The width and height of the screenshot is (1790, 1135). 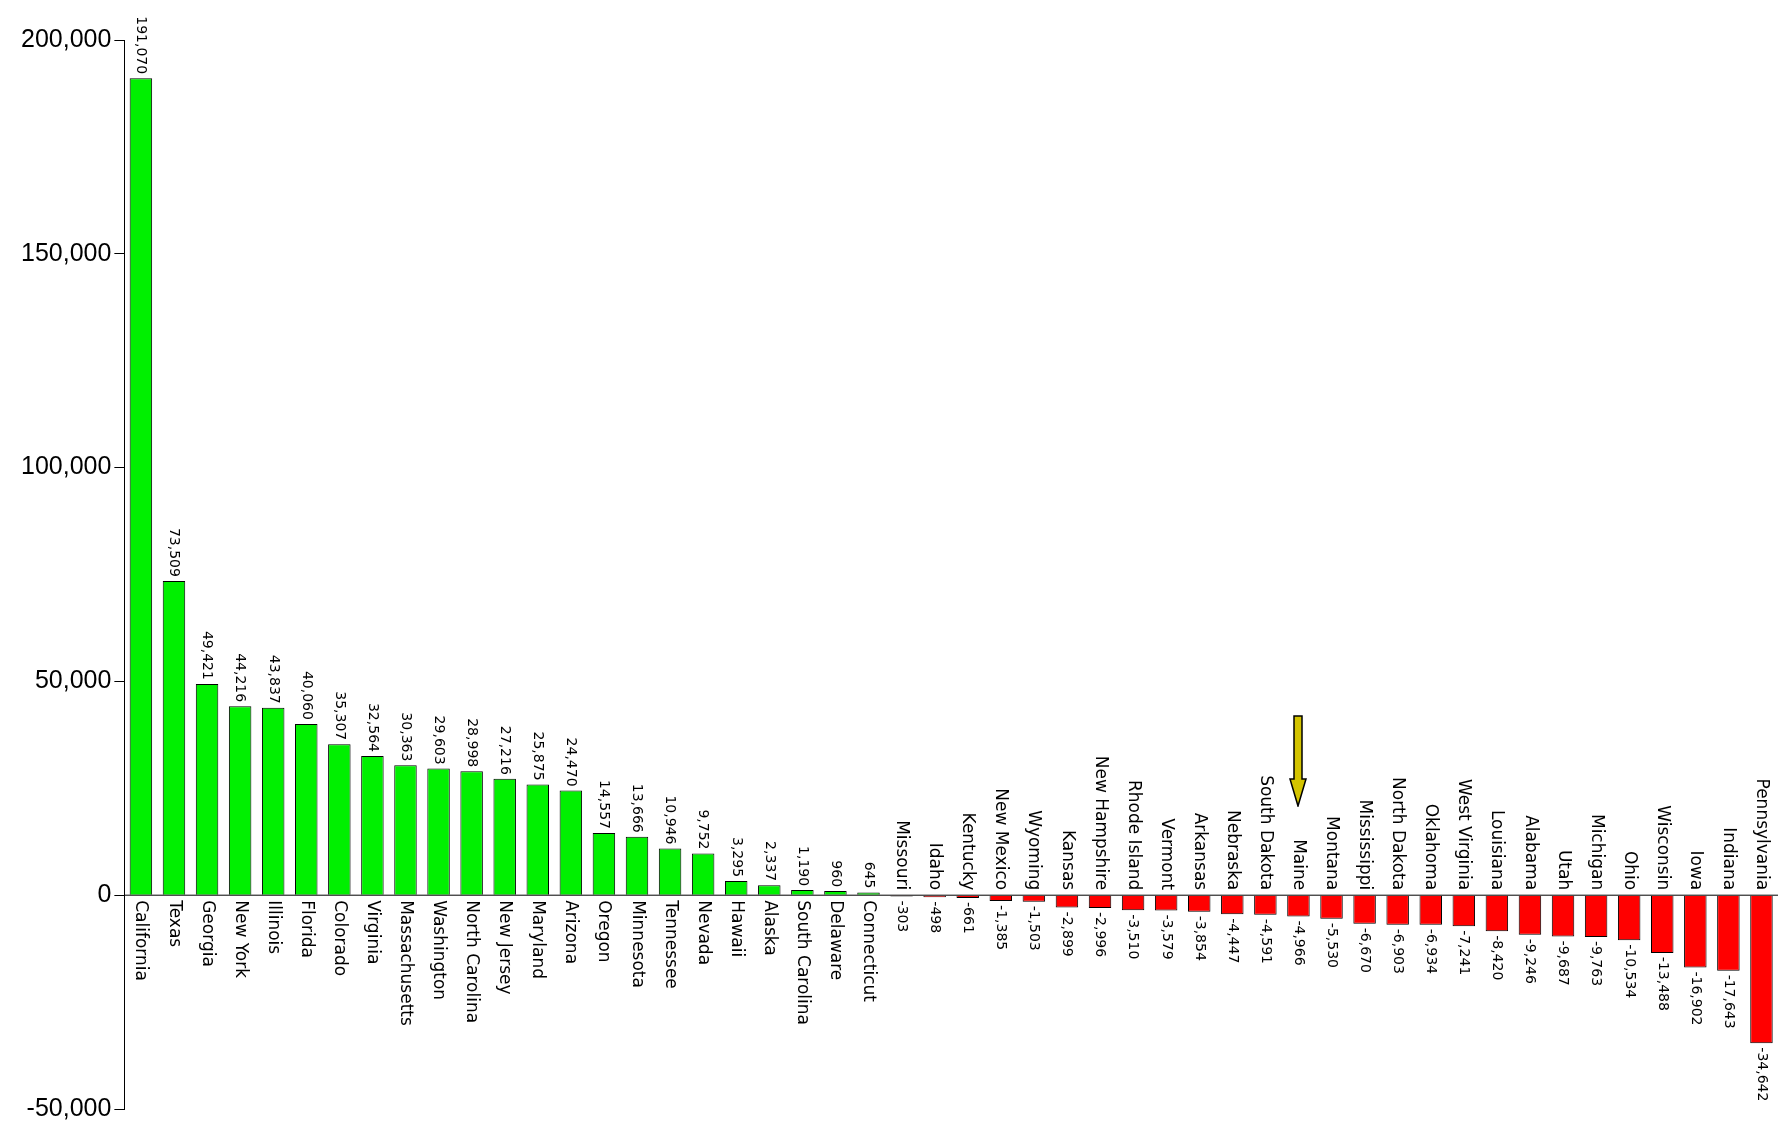 What do you see at coordinates (770, 928) in the screenshot?
I see `x-tick-label: Alaska` at bounding box center [770, 928].